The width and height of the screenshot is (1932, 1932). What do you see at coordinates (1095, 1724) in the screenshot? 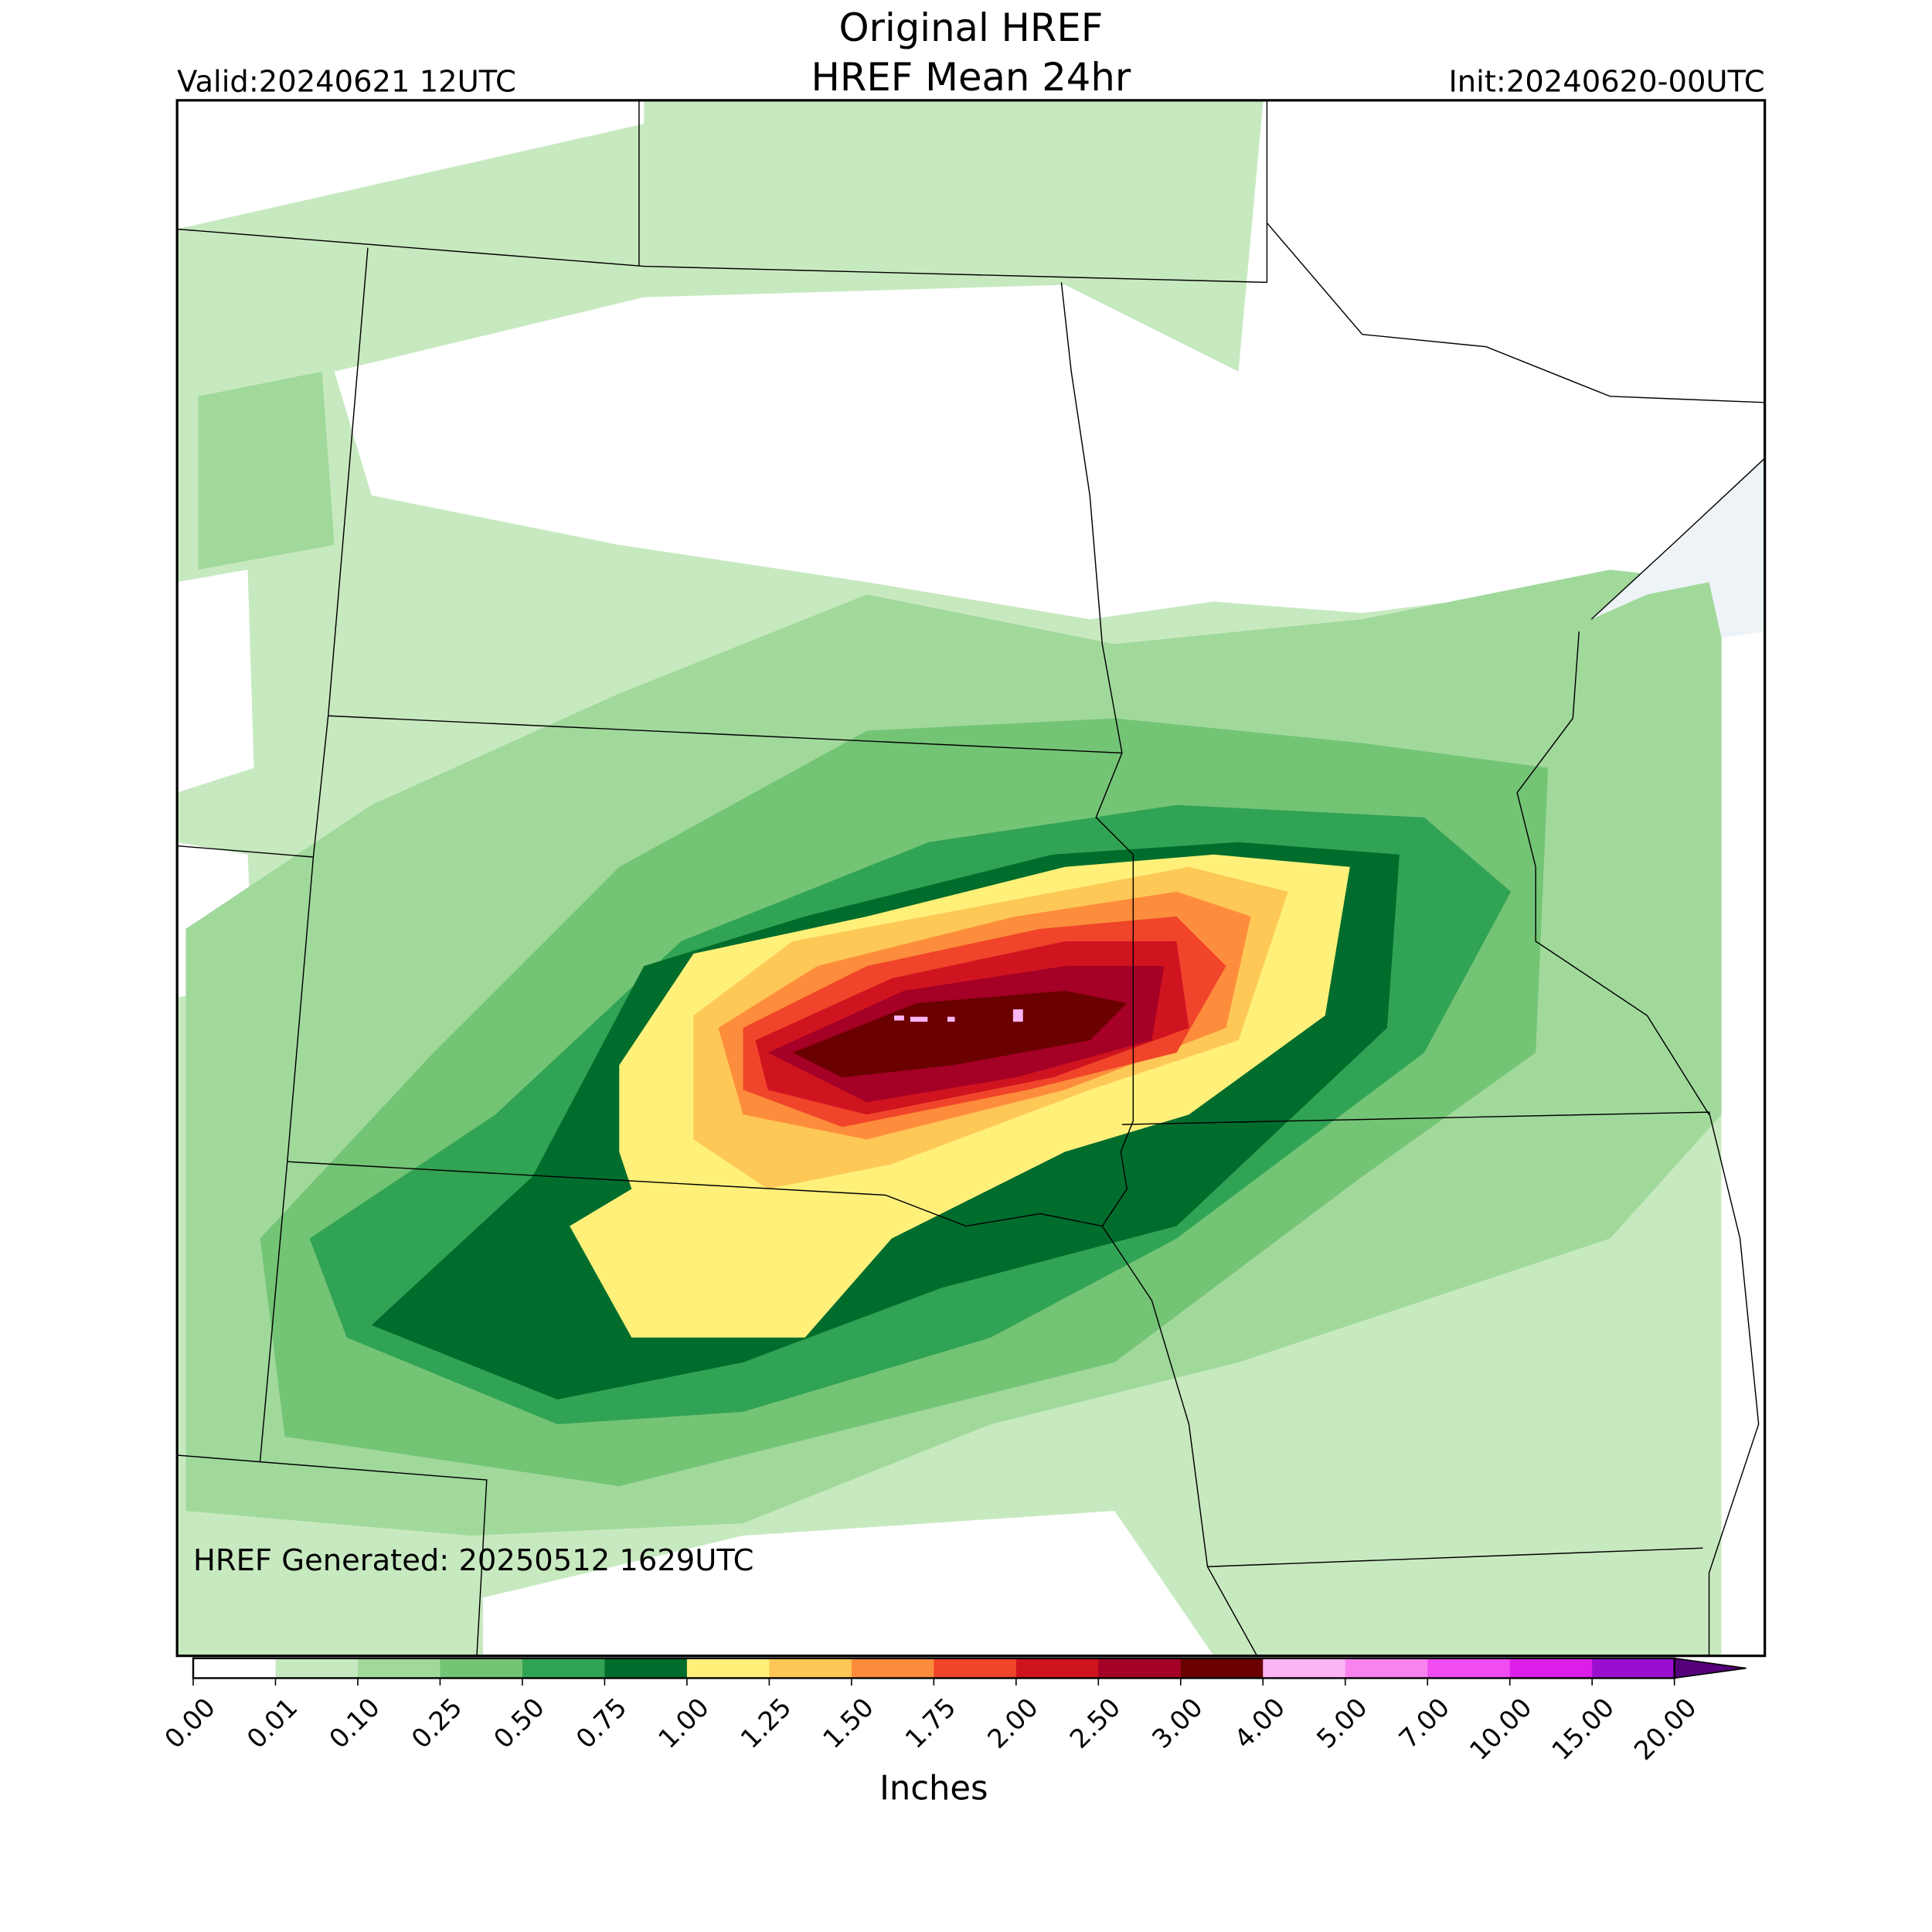
I see `colorbar-tick-label: 2.50` at bounding box center [1095, 1724].